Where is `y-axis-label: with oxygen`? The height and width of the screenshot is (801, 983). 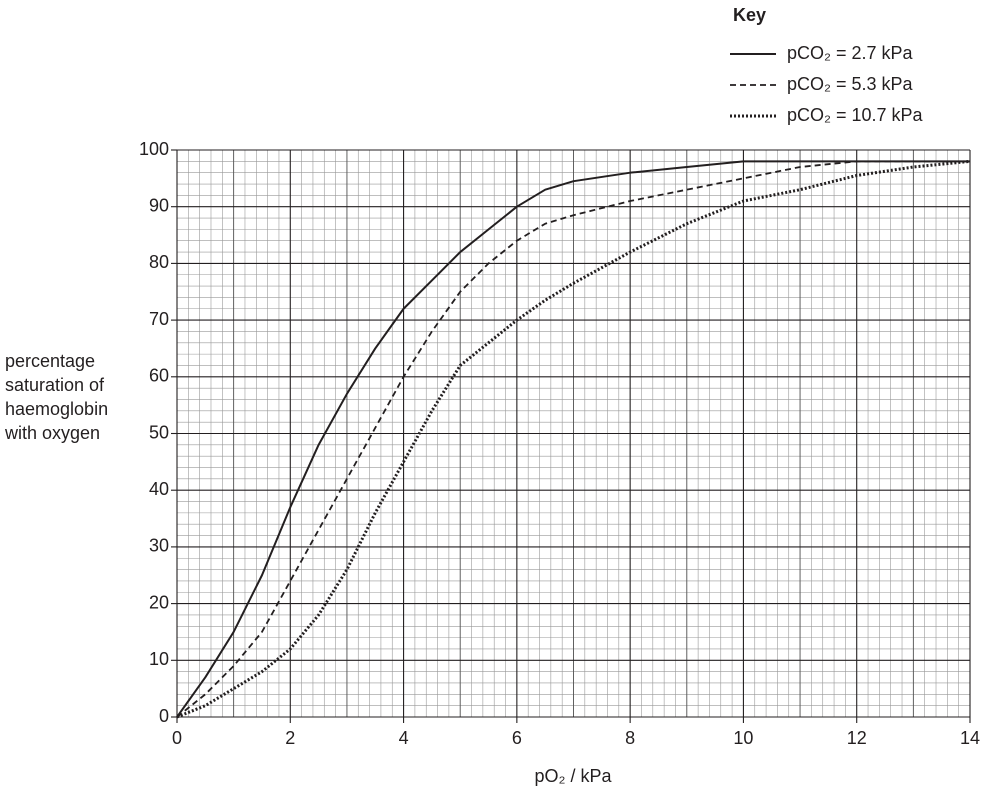 y-axis-label: with oxygen is located at coordinates (52, 433).